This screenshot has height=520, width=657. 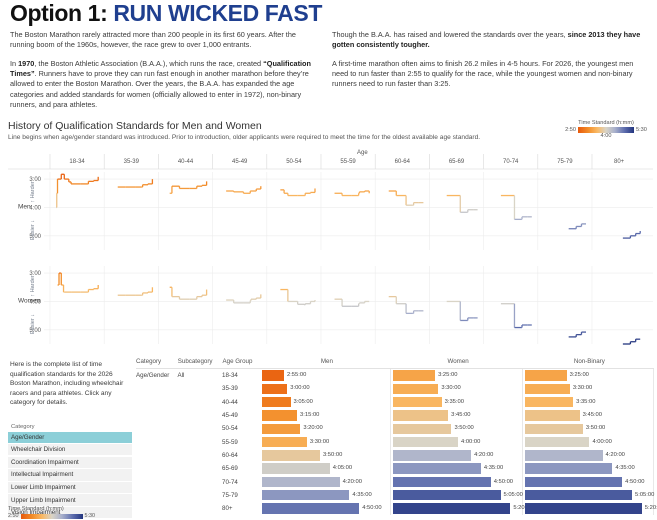 What do you see at coordinates (342, 468) in the screenshot?
I see `bar-value-men: 4:05:00` at bounding box center [342, 468].